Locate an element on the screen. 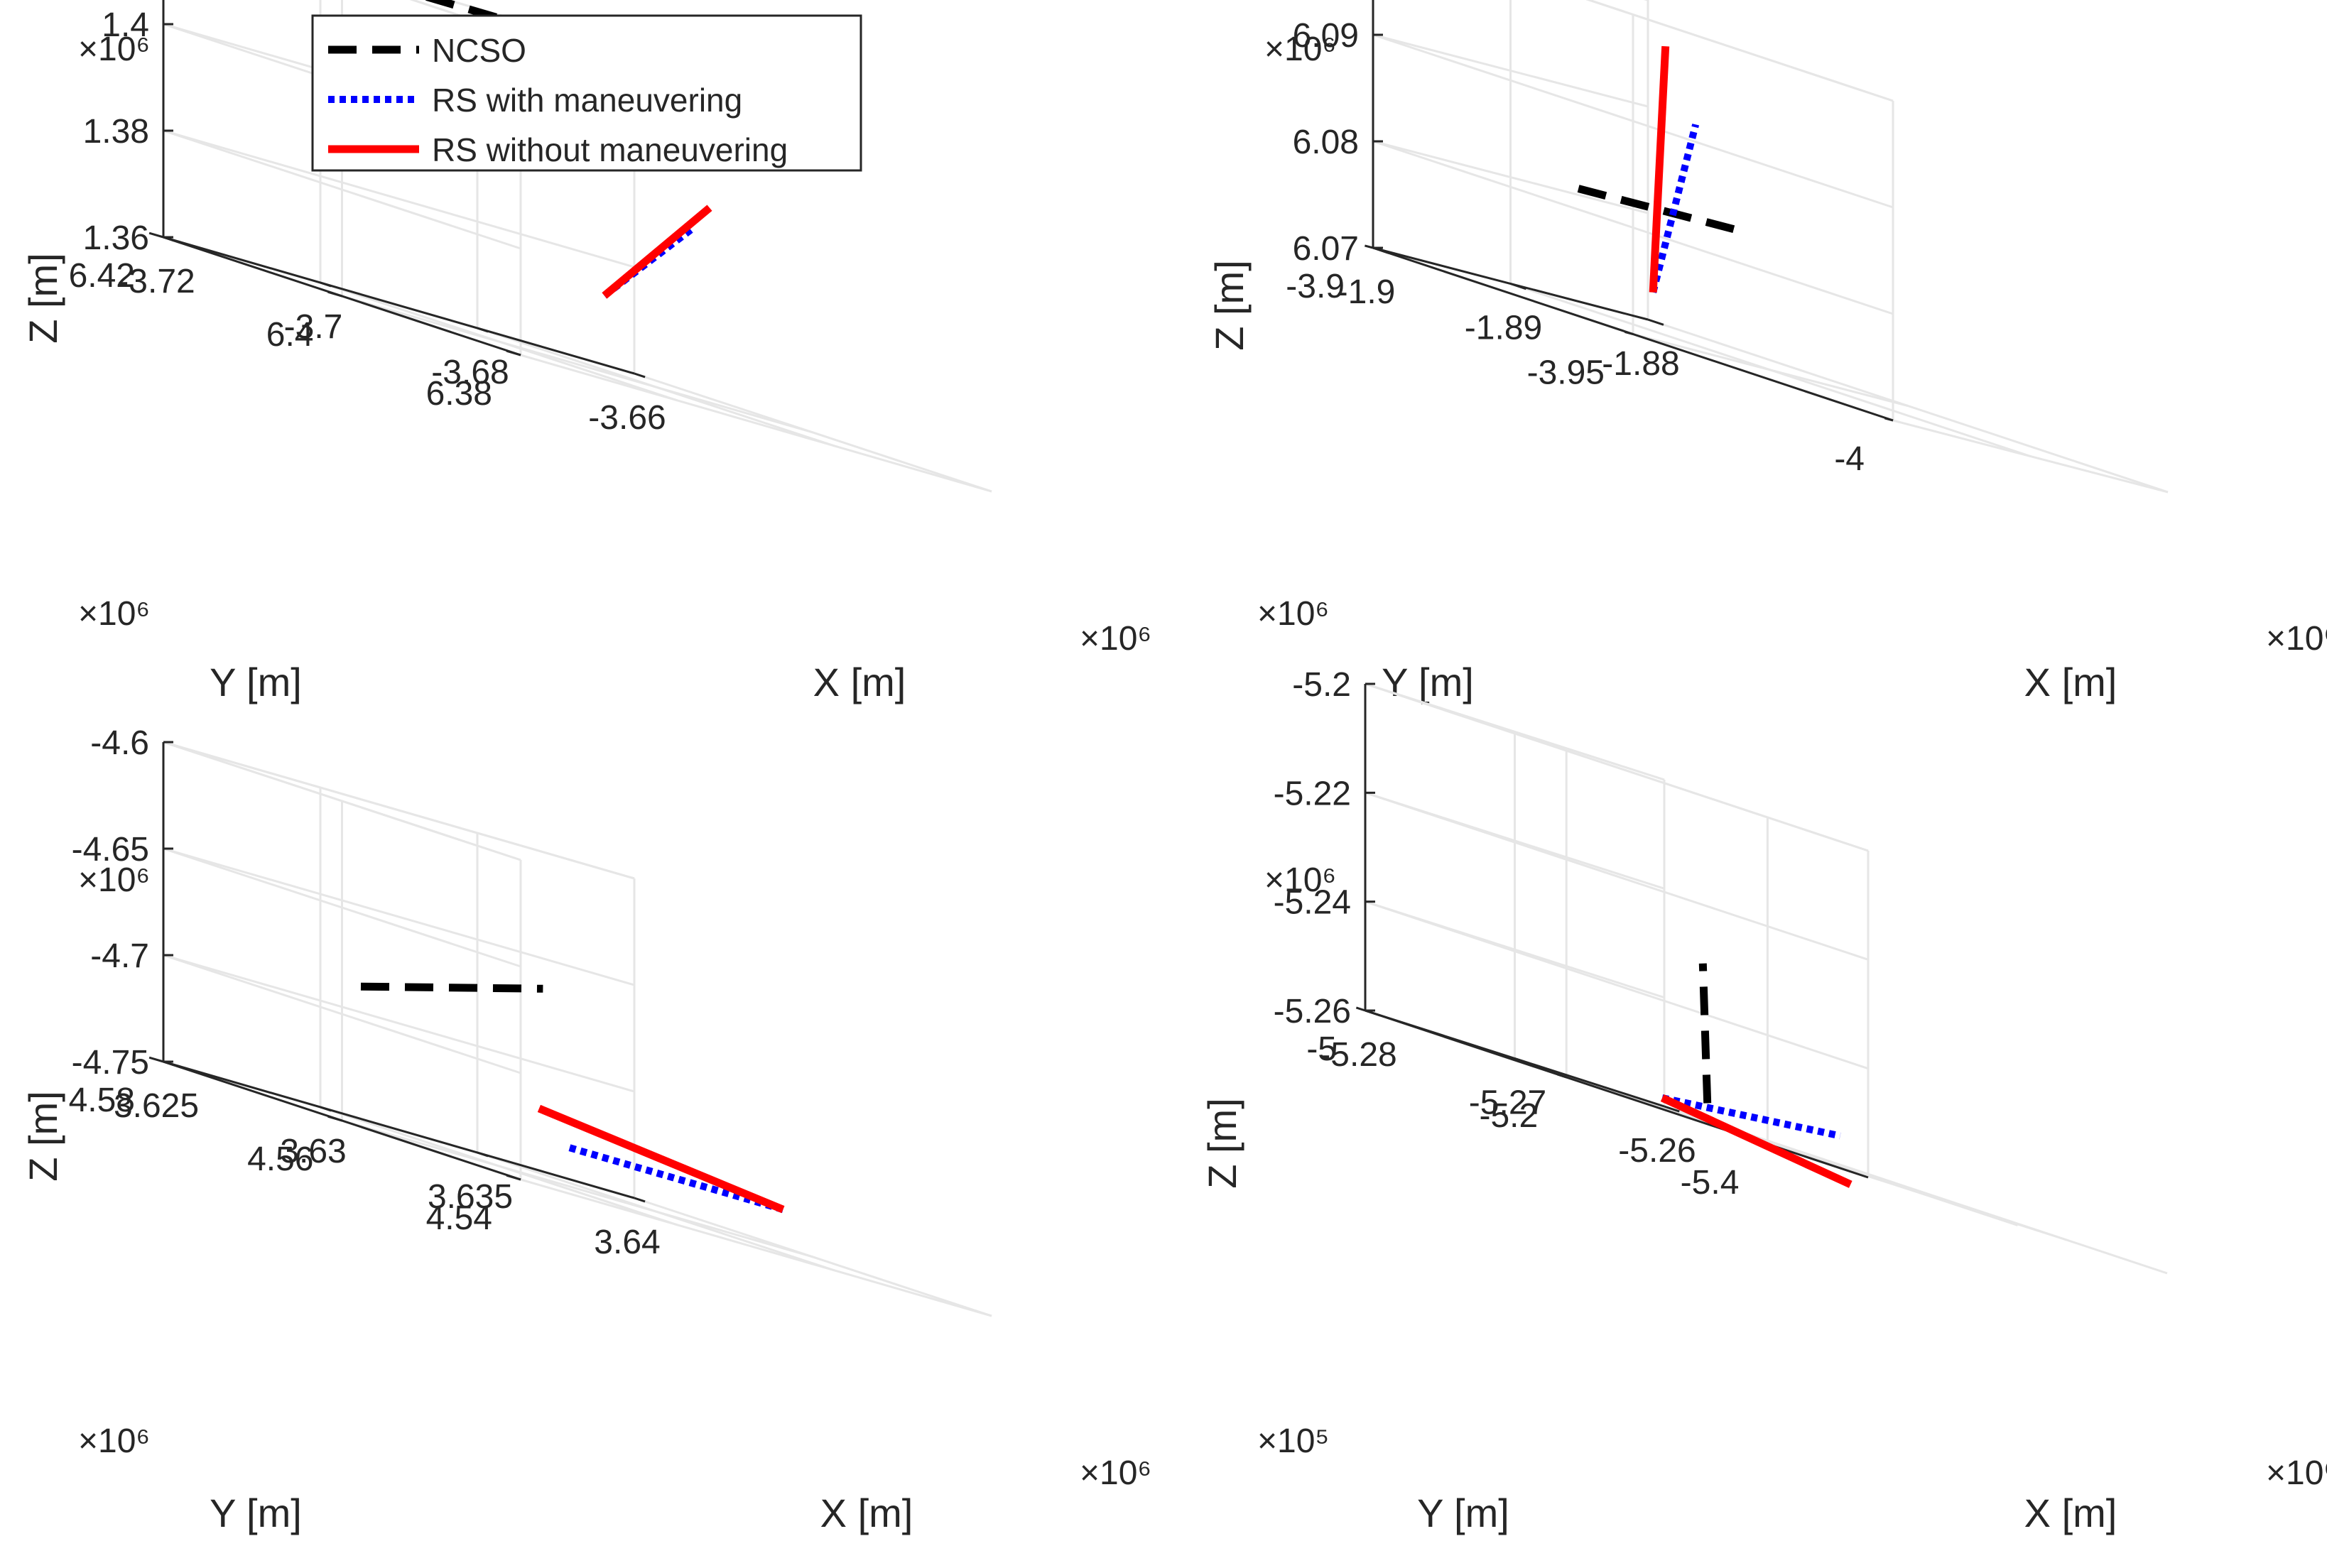 This screenshot has height=1568, width=2327. y-tick-label: 4.54 is located at coordinates (459, 1218).